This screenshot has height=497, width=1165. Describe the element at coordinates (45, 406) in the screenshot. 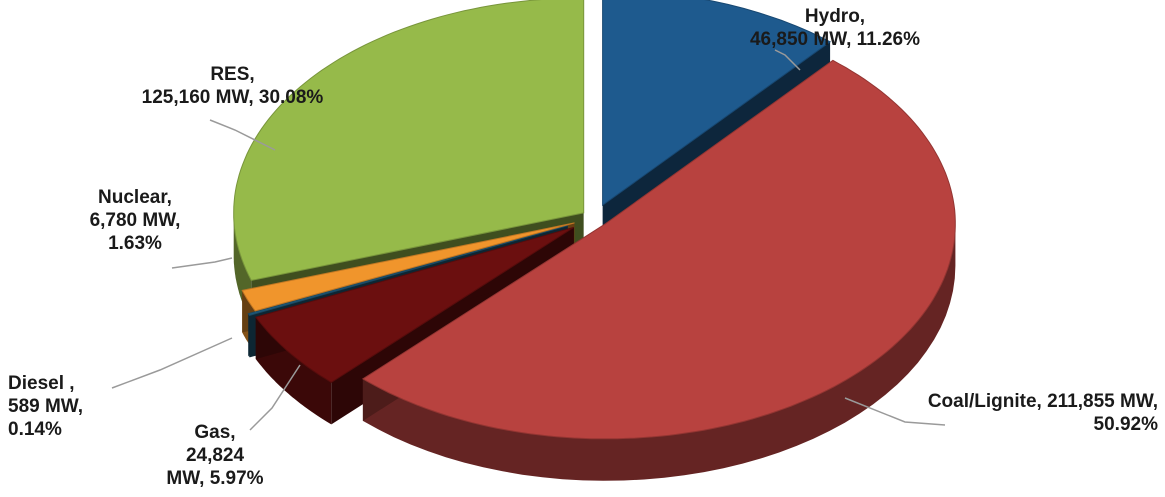

I see `slice-label-diesel-line-2: 589 MW,` at that location.